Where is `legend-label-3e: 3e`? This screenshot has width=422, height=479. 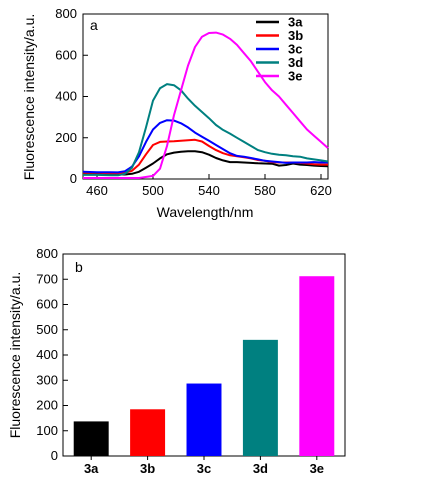
legend-label-3e: 3e is located at coordinates (295, 76).